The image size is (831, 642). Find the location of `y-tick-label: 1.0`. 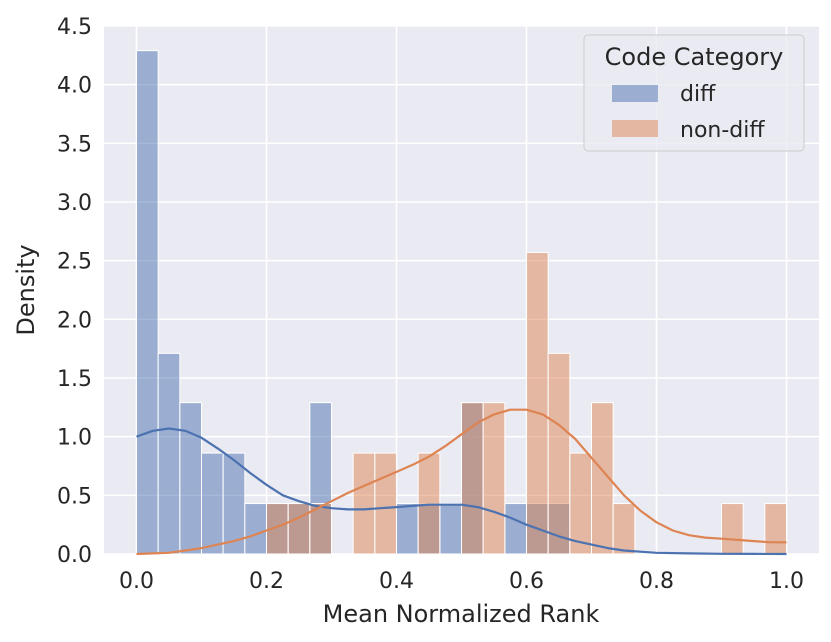

y-tick-label: 1.0 is located at coordinates (74, 438).